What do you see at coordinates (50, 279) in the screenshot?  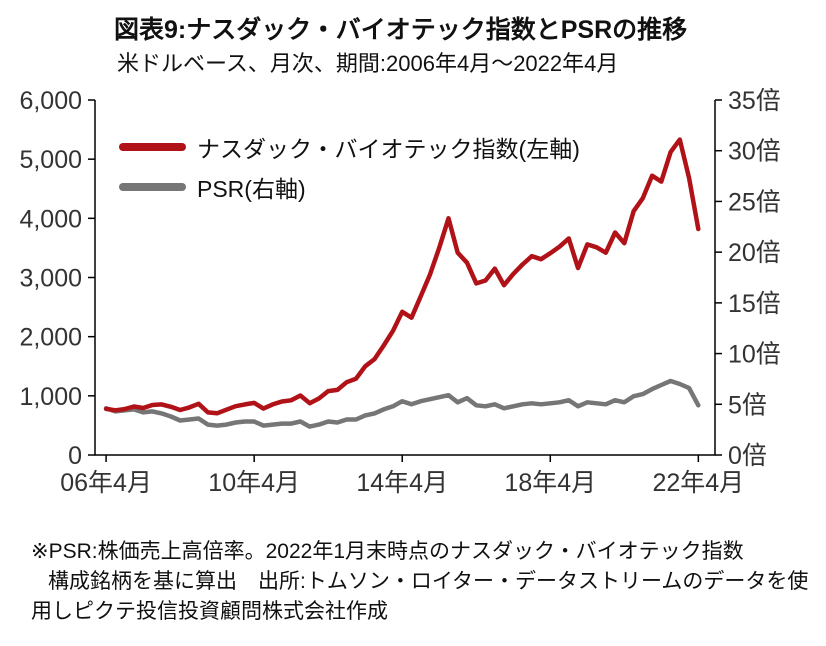 I see `svg-text: 3,000` at bounding box center [50, 279].